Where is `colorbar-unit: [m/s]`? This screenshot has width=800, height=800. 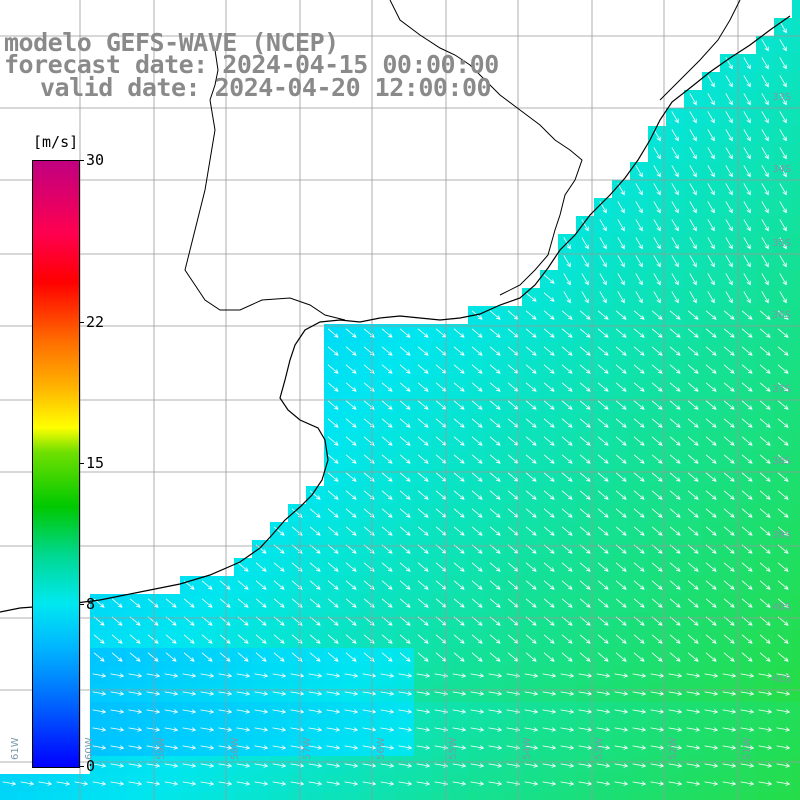 colorbar-unit: [m/s] is located at coordinates (56, 142).